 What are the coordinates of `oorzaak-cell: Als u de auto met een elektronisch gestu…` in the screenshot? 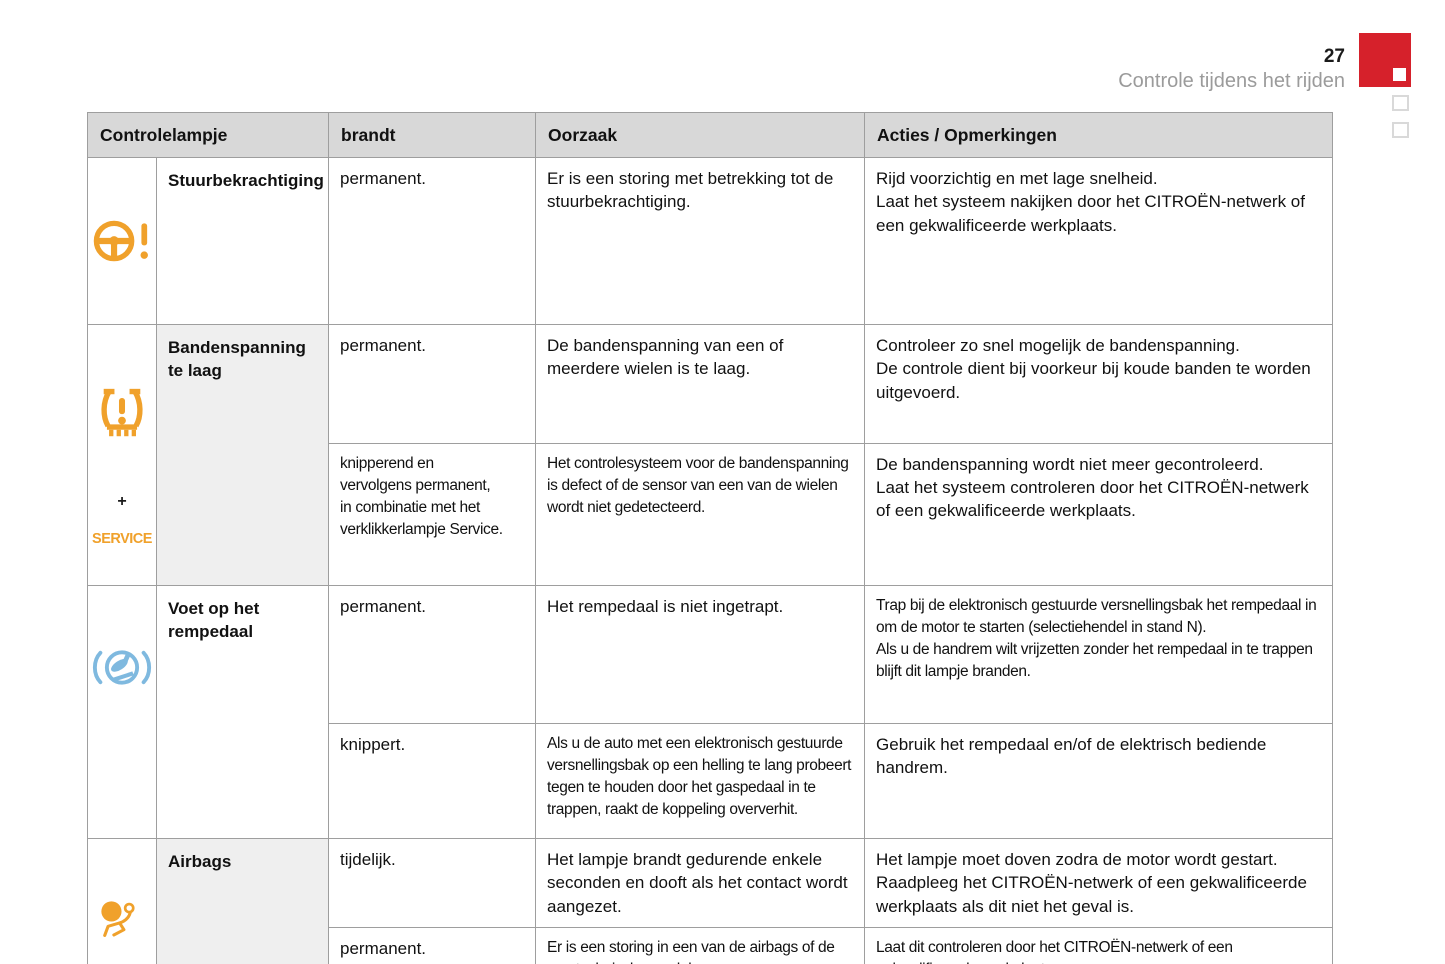 It's located at (700, 780).